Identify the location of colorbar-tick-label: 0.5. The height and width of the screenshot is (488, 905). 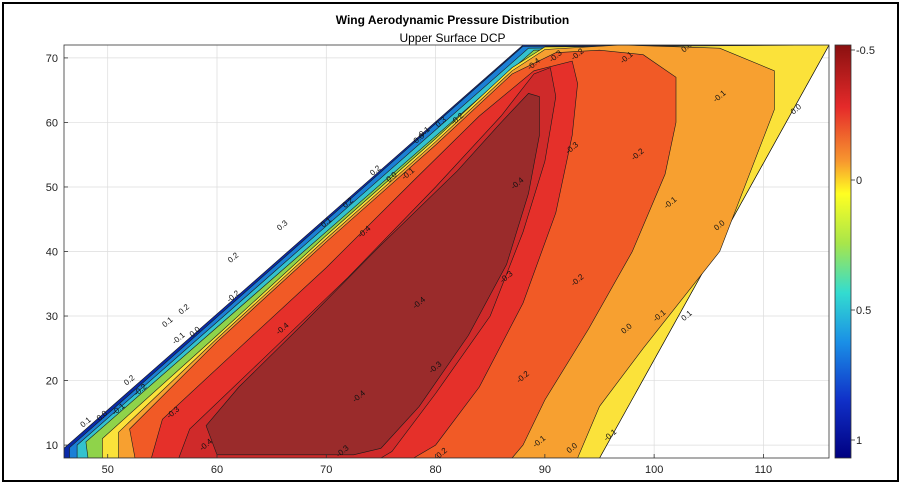
(863, 311).